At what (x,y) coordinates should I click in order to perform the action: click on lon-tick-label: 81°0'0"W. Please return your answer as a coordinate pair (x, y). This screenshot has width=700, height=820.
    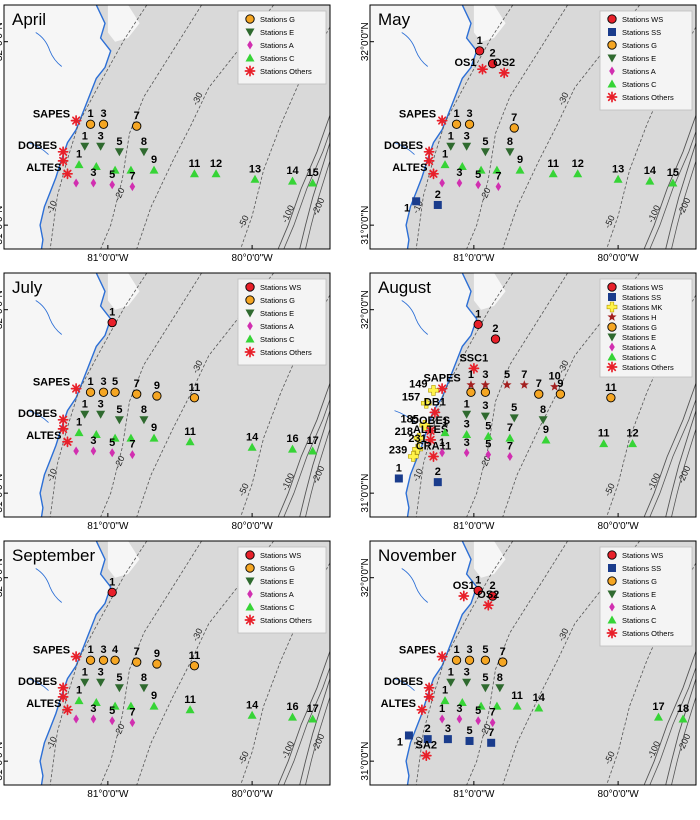
    Looking at the image, I should click on (474, 258).